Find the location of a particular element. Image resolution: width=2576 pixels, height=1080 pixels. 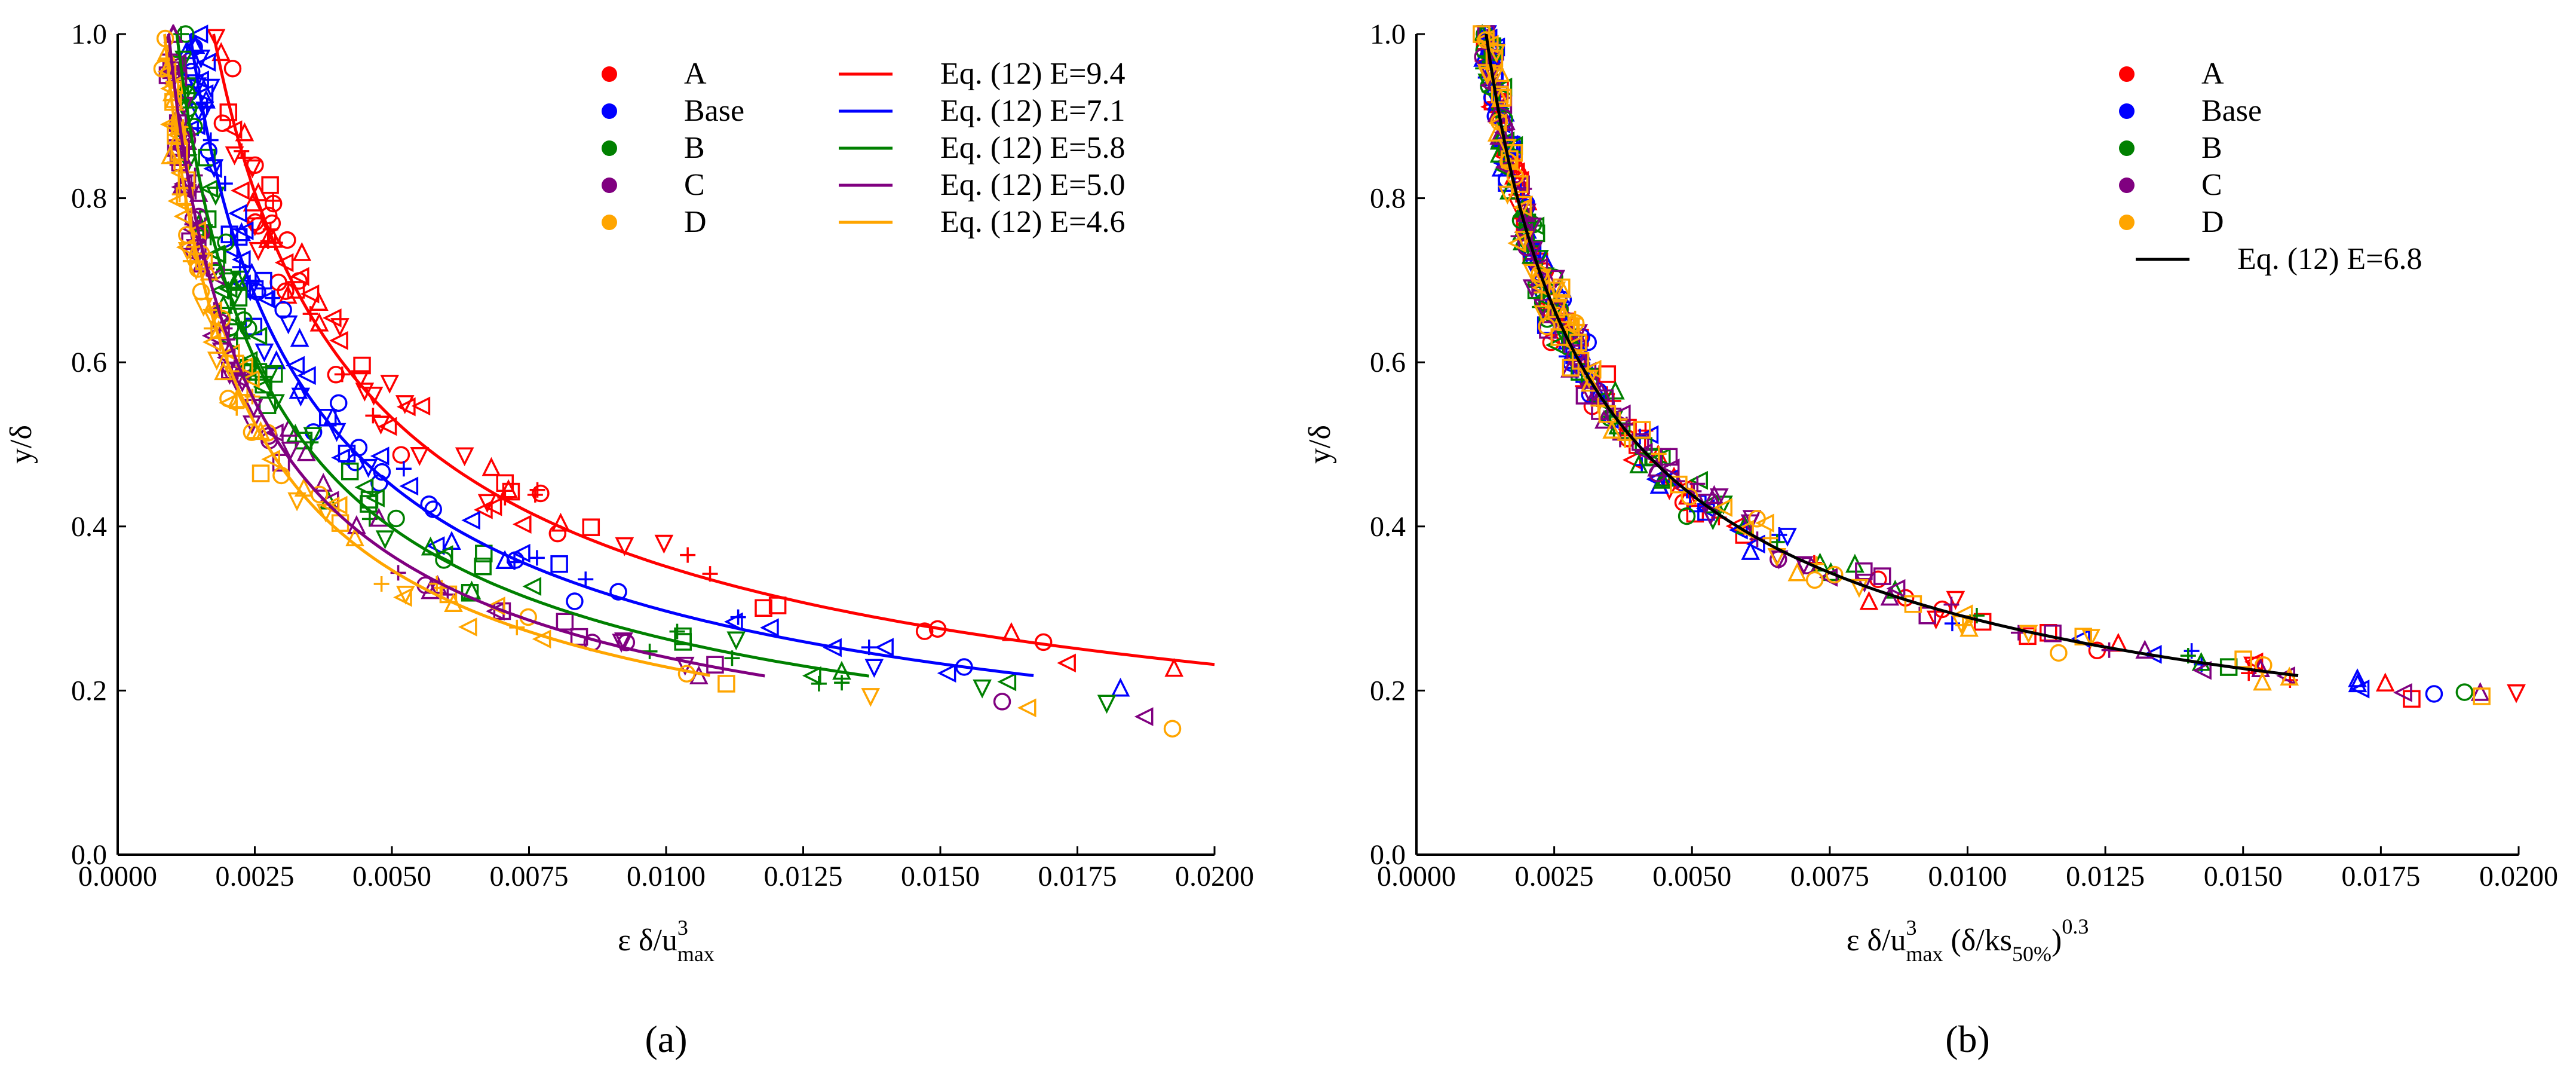

legend-label: C is located at coordinates (694, 185).